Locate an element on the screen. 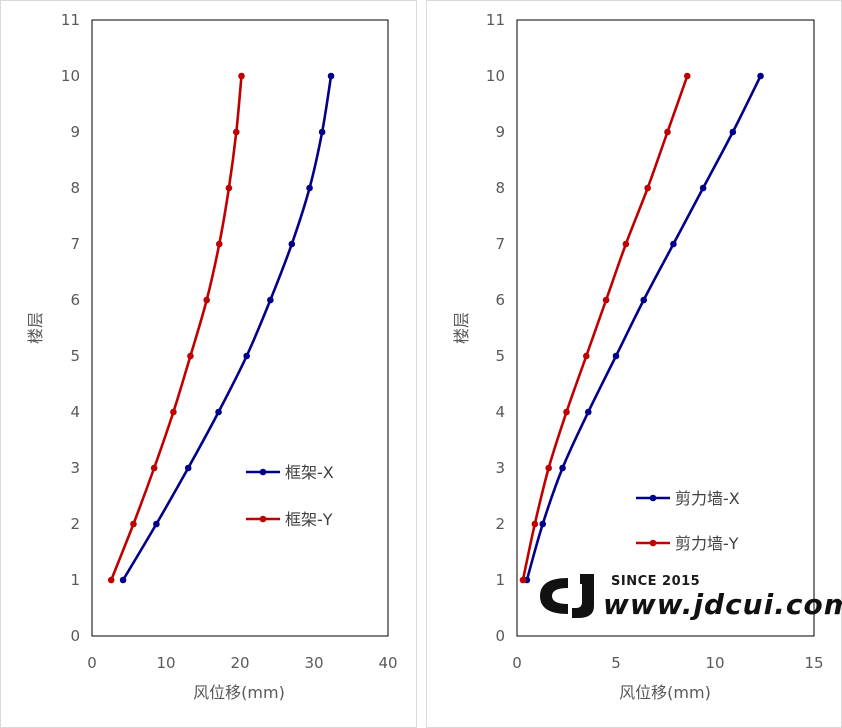  wall-y-tick-label: 7 is located at coordinates (500, 244).